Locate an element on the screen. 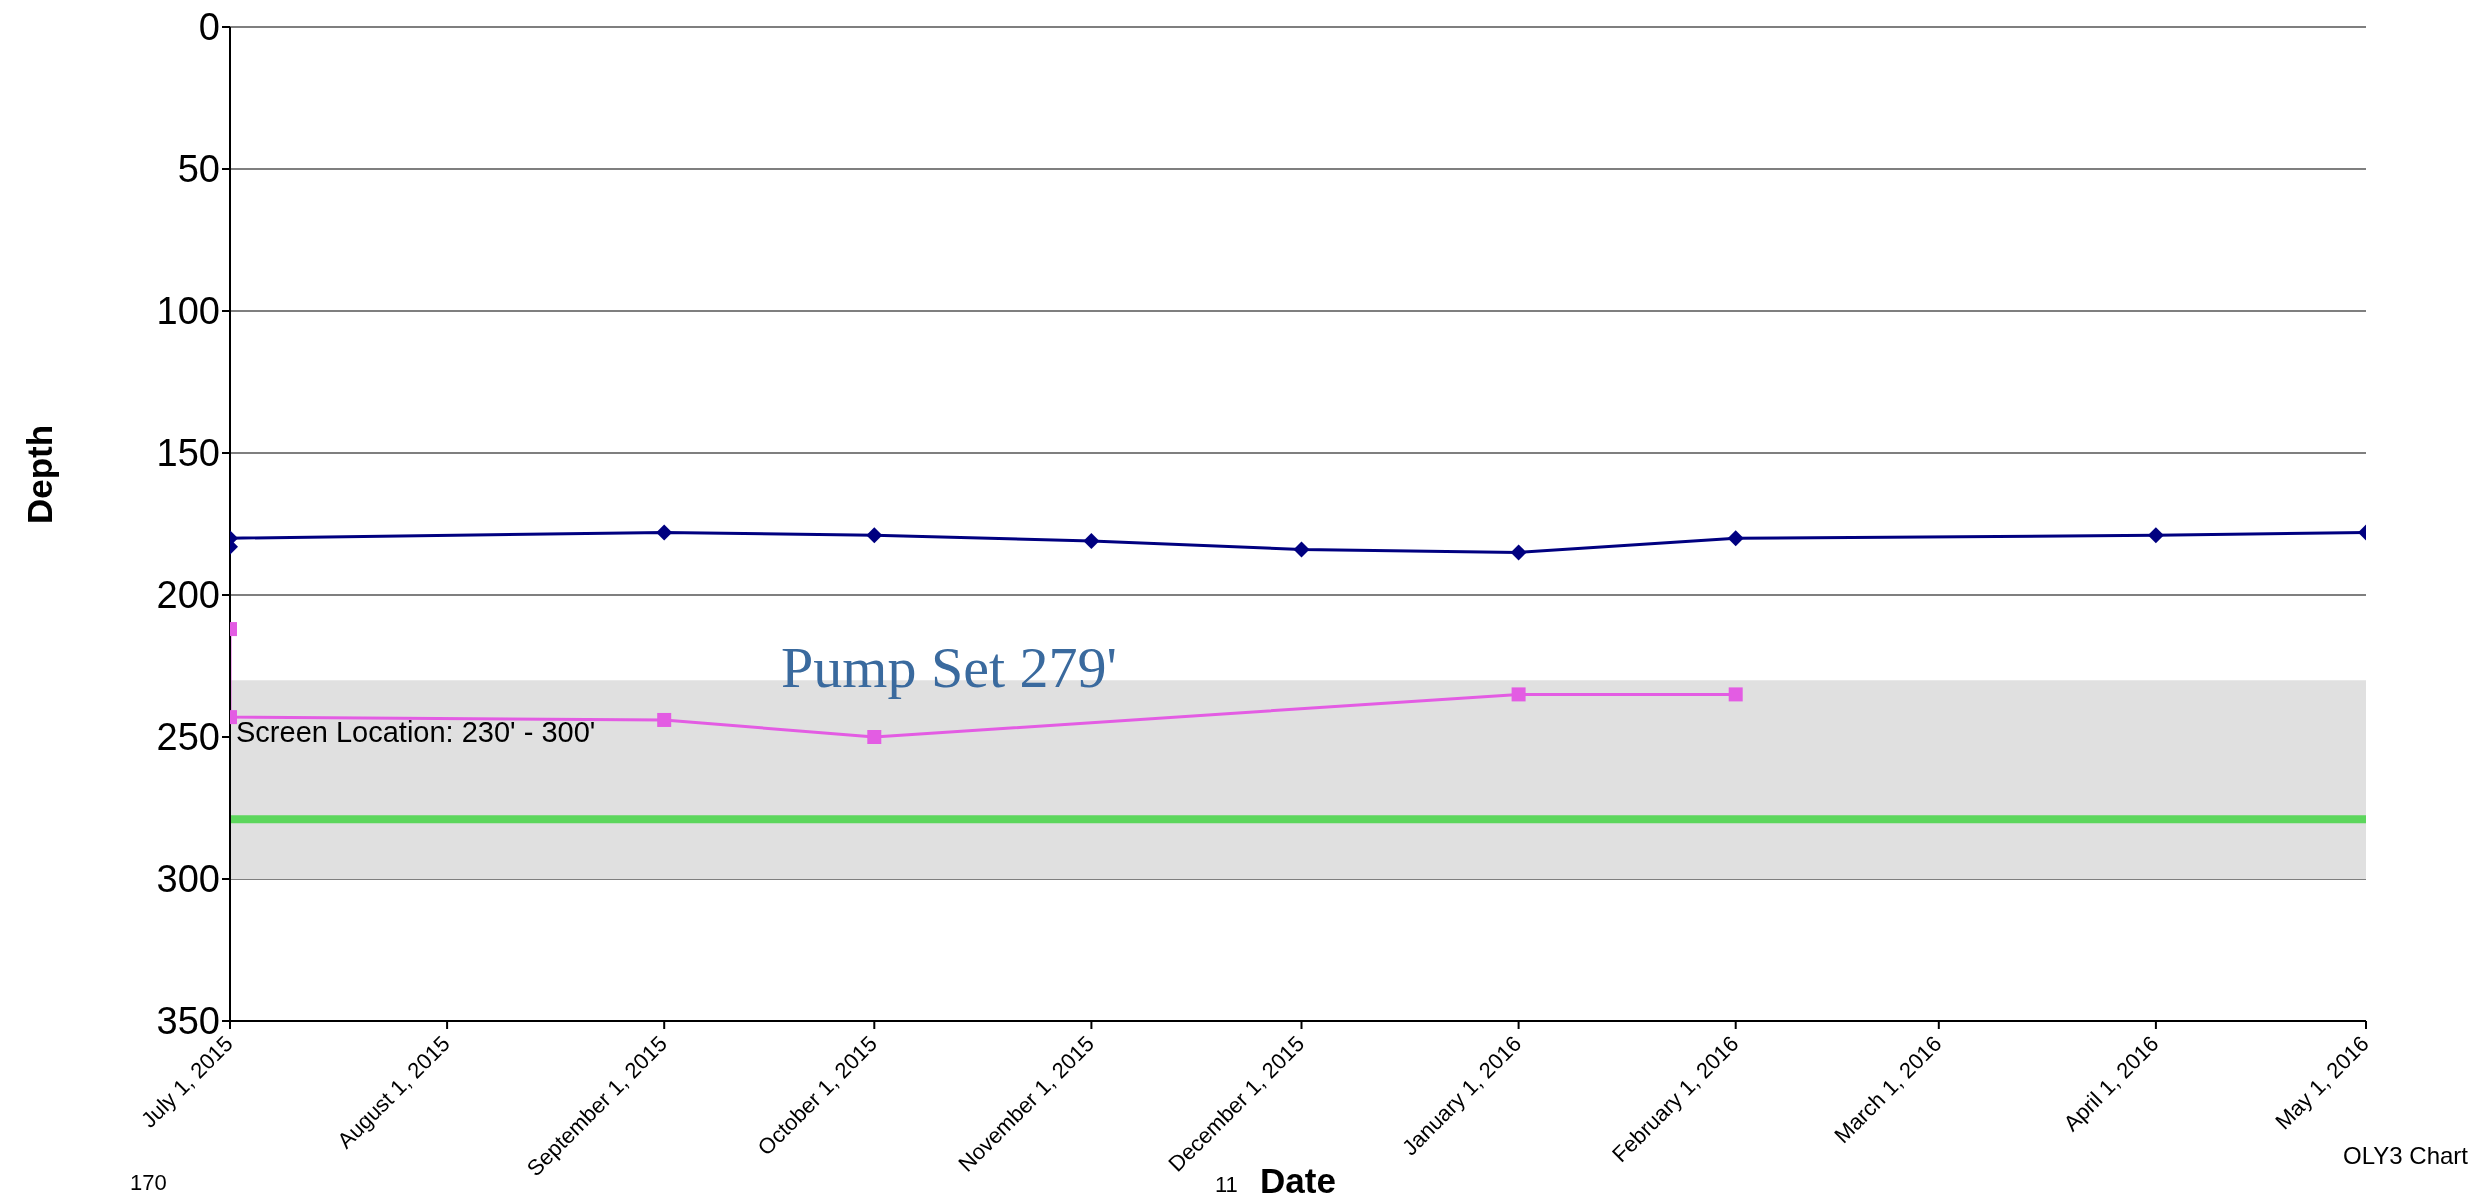 The image size is (2476, 1201). text: 170 is located at coordinates (148, 1183).